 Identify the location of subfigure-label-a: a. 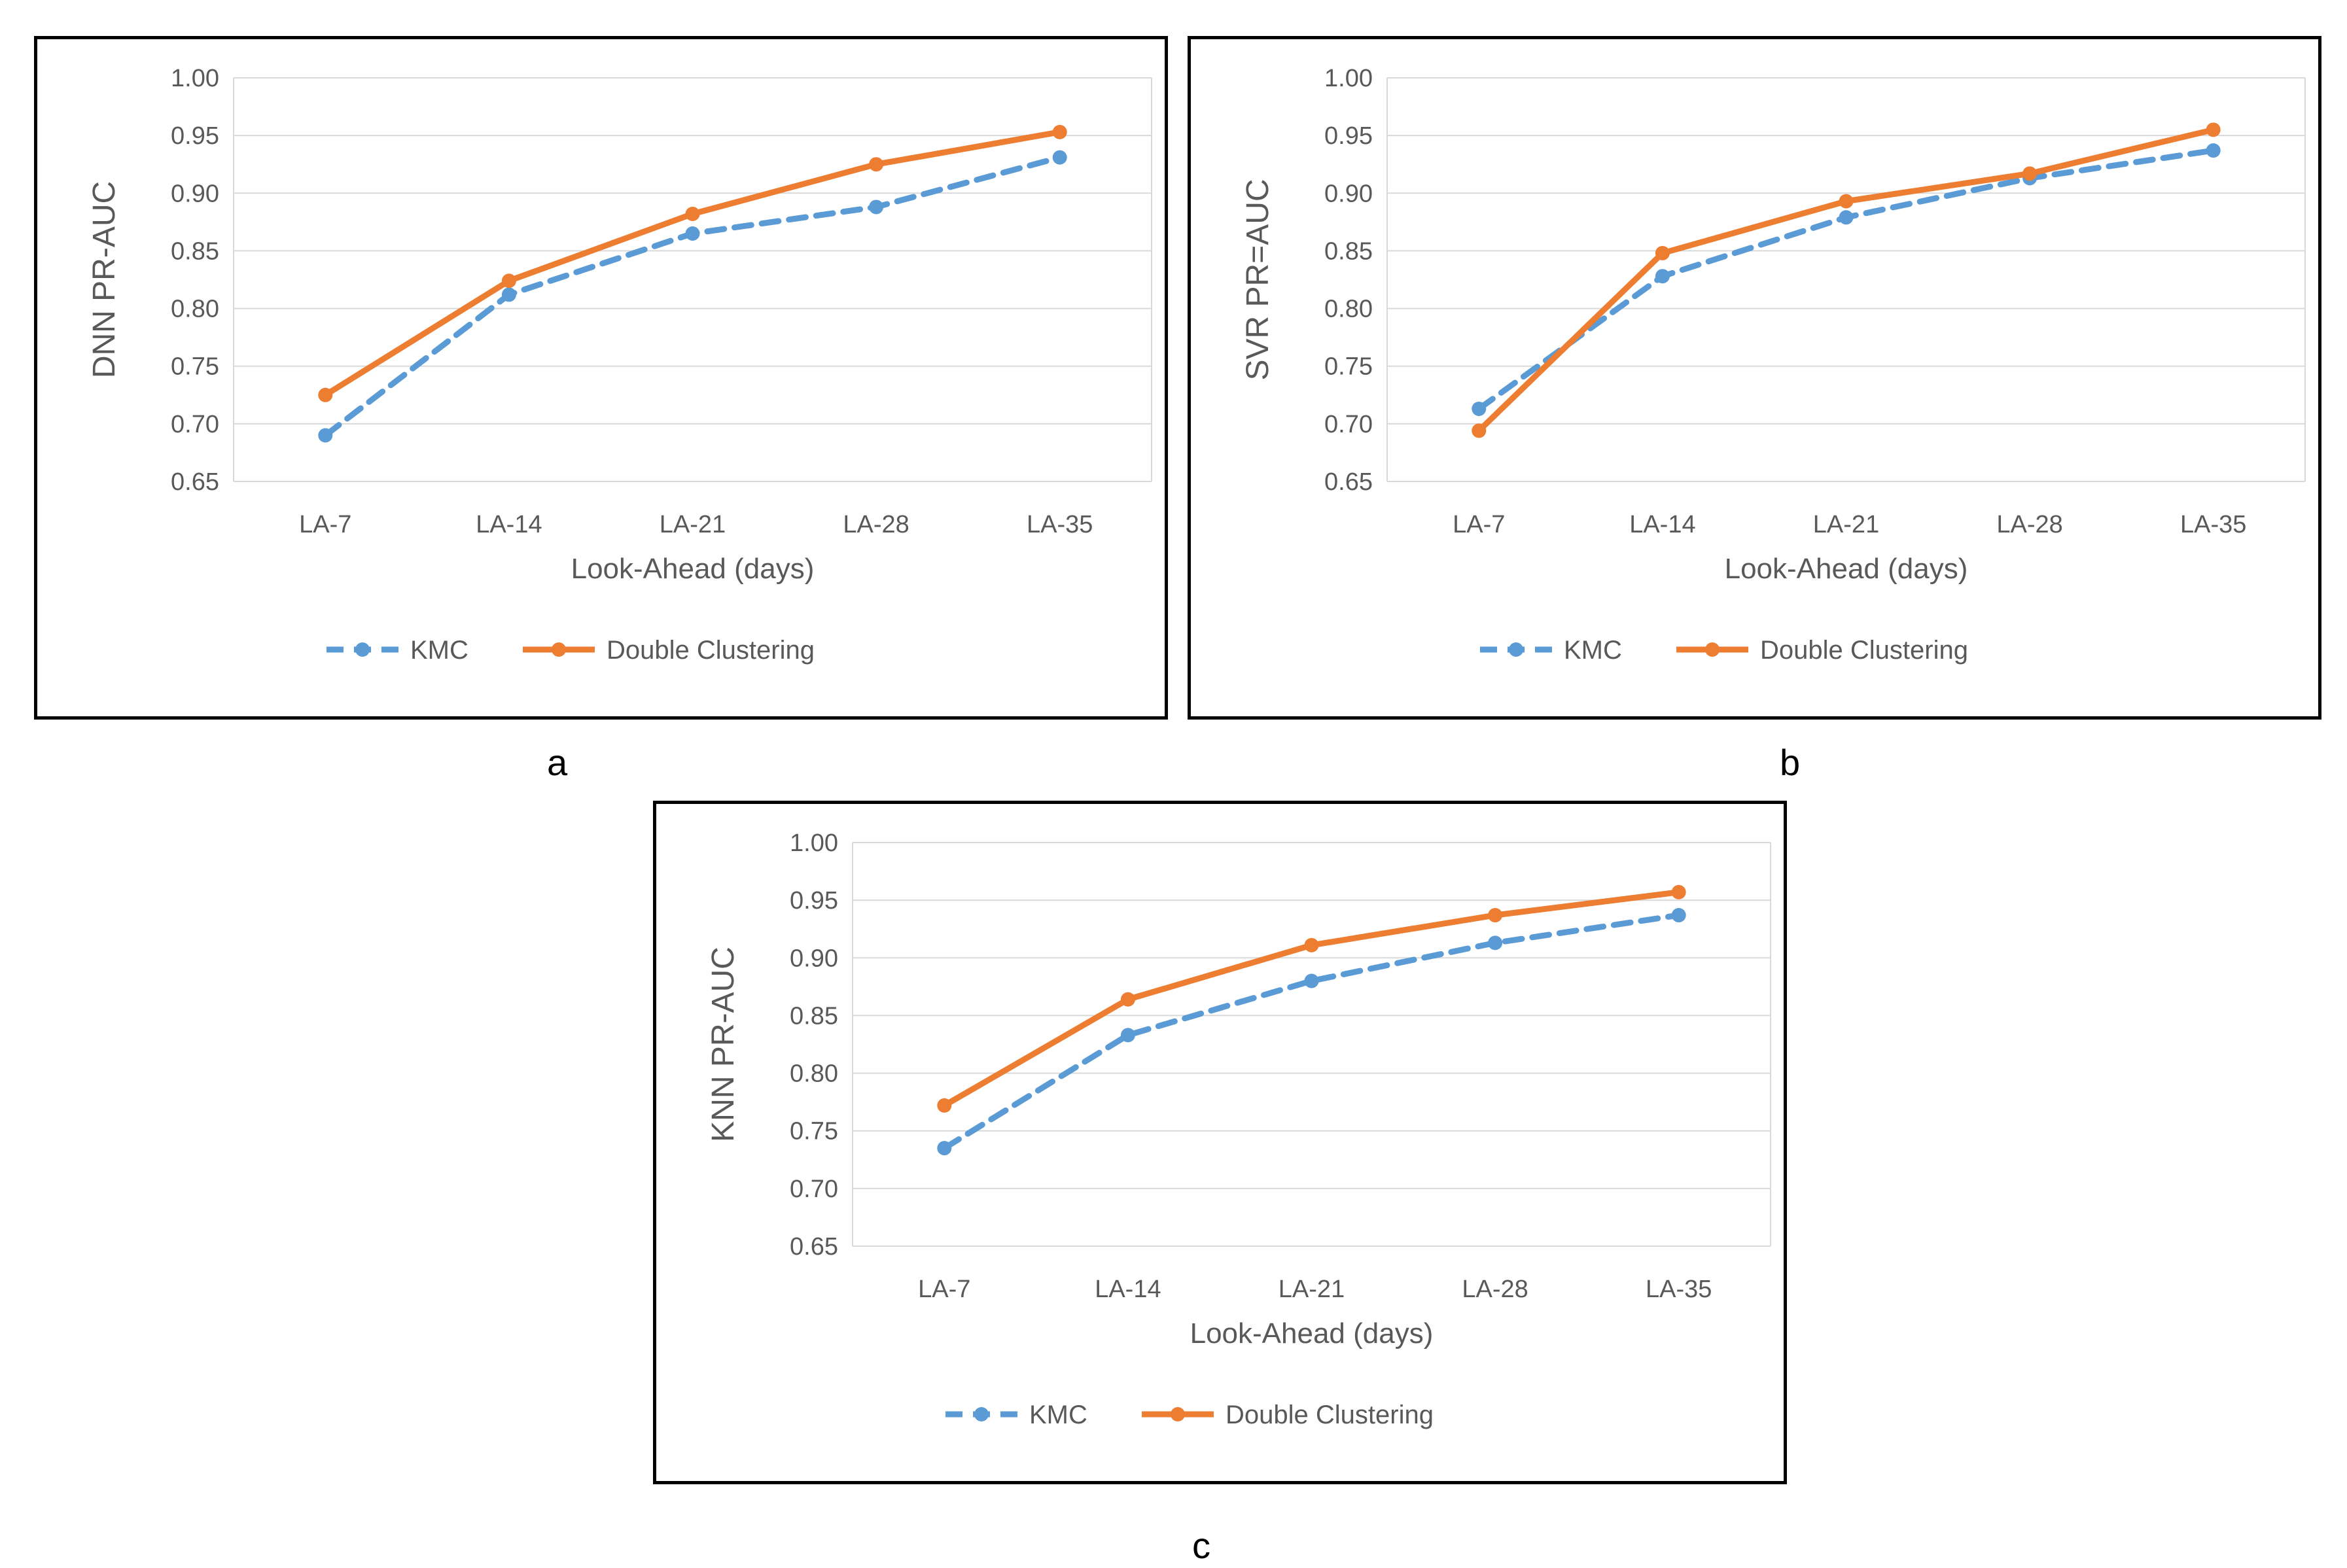
(557, 762).